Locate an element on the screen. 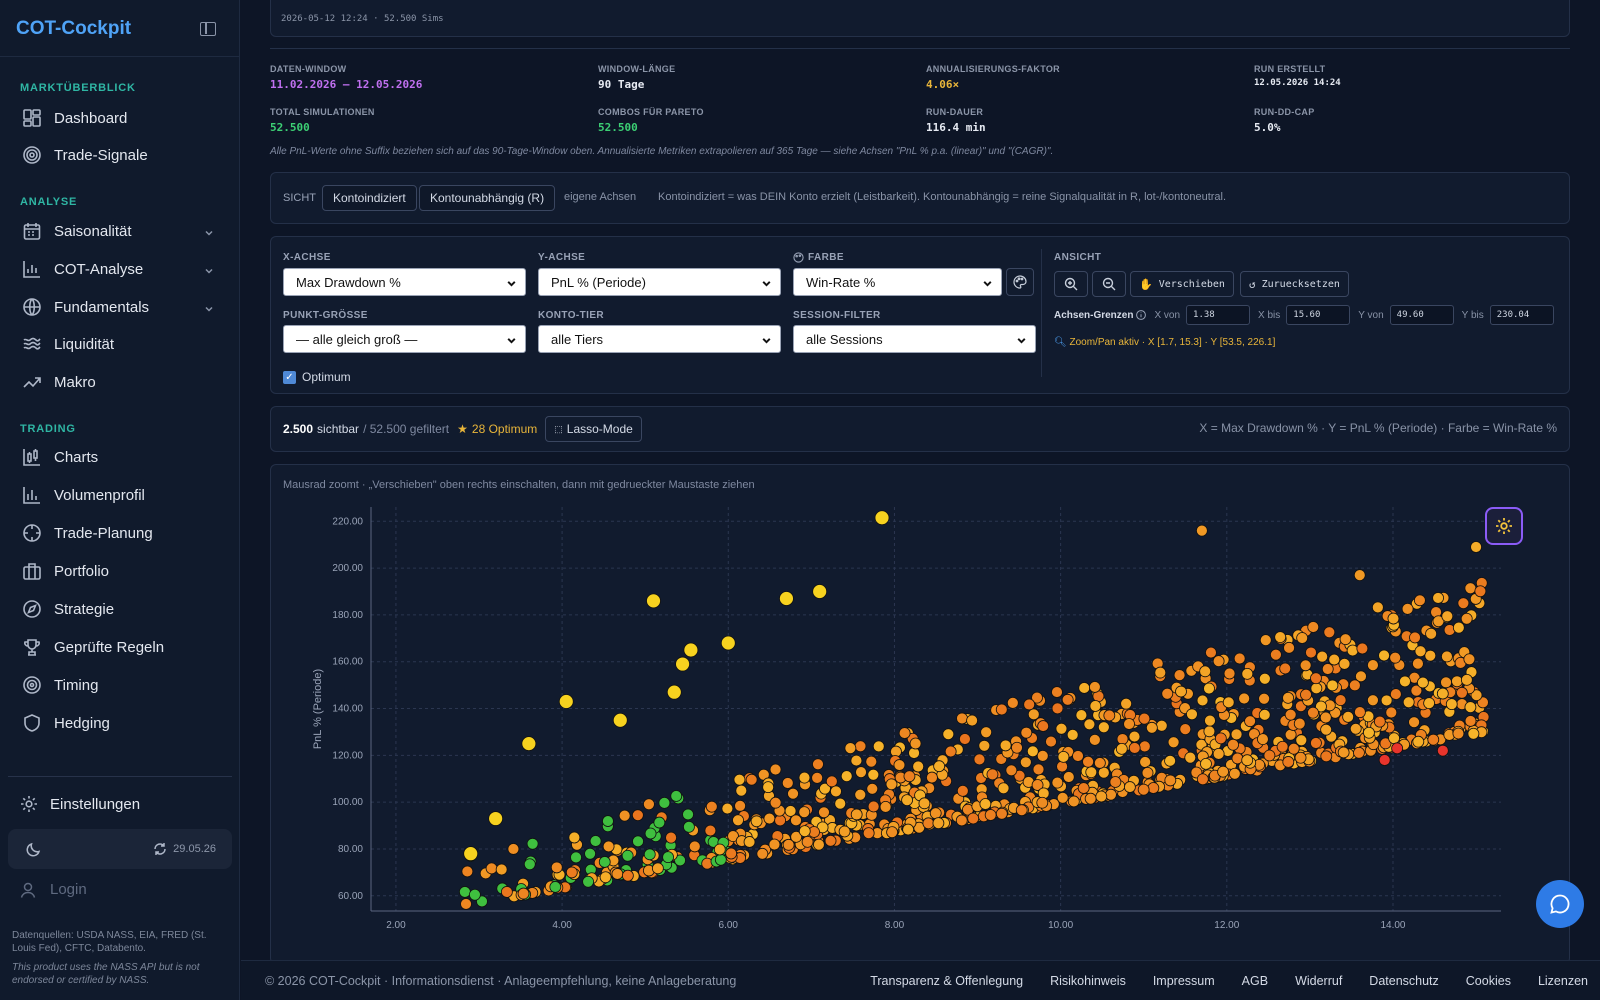  footer-link-transparenz: Transparenz & Offenlegung is located at coordinates (947, 980).